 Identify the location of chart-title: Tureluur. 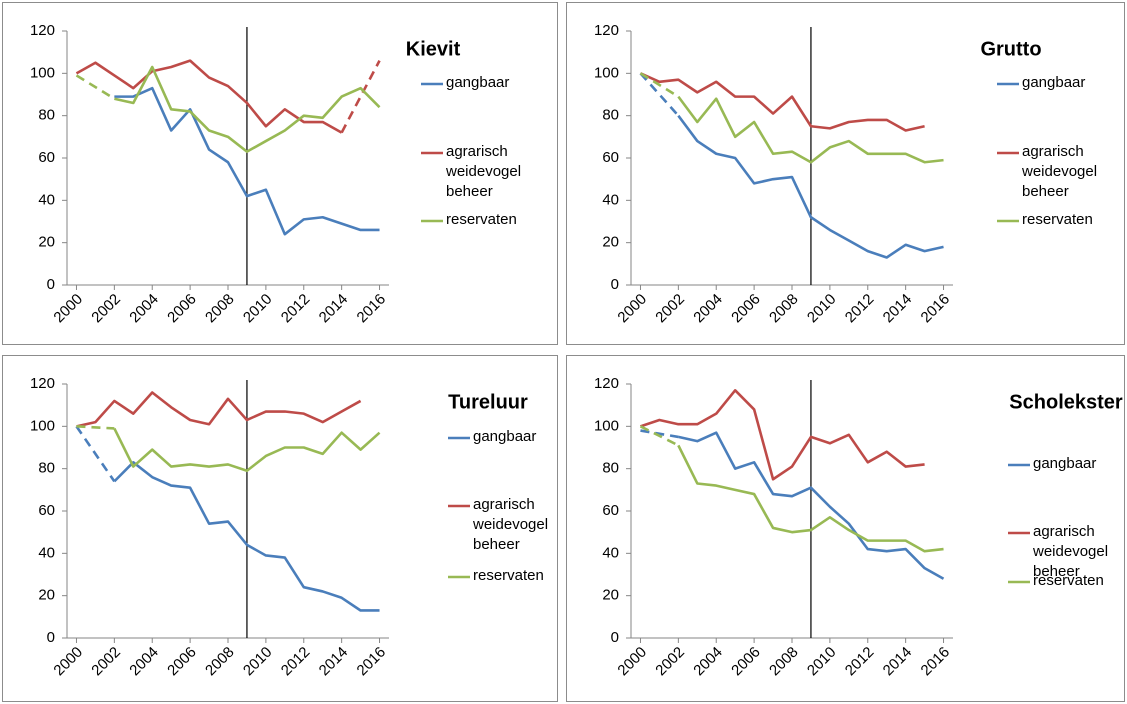
(488, 402).